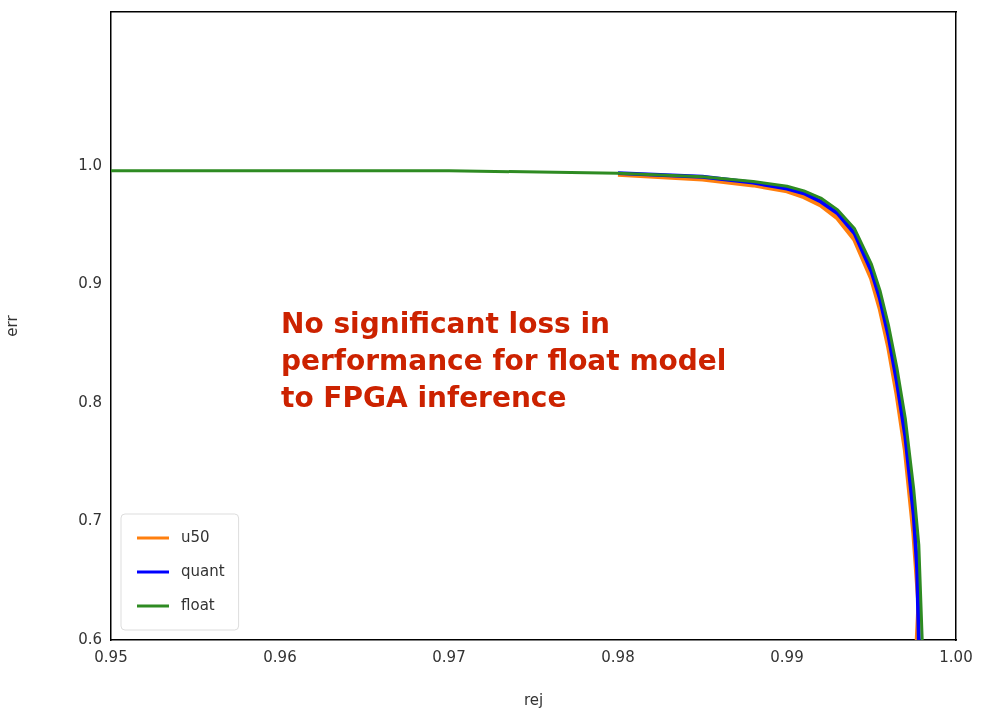 The width and height of the screenshot is (1008, 714). Describe the element at coordinates (449, 656) in the screenshot. I see `x-tick-label: 0.97` at that location.